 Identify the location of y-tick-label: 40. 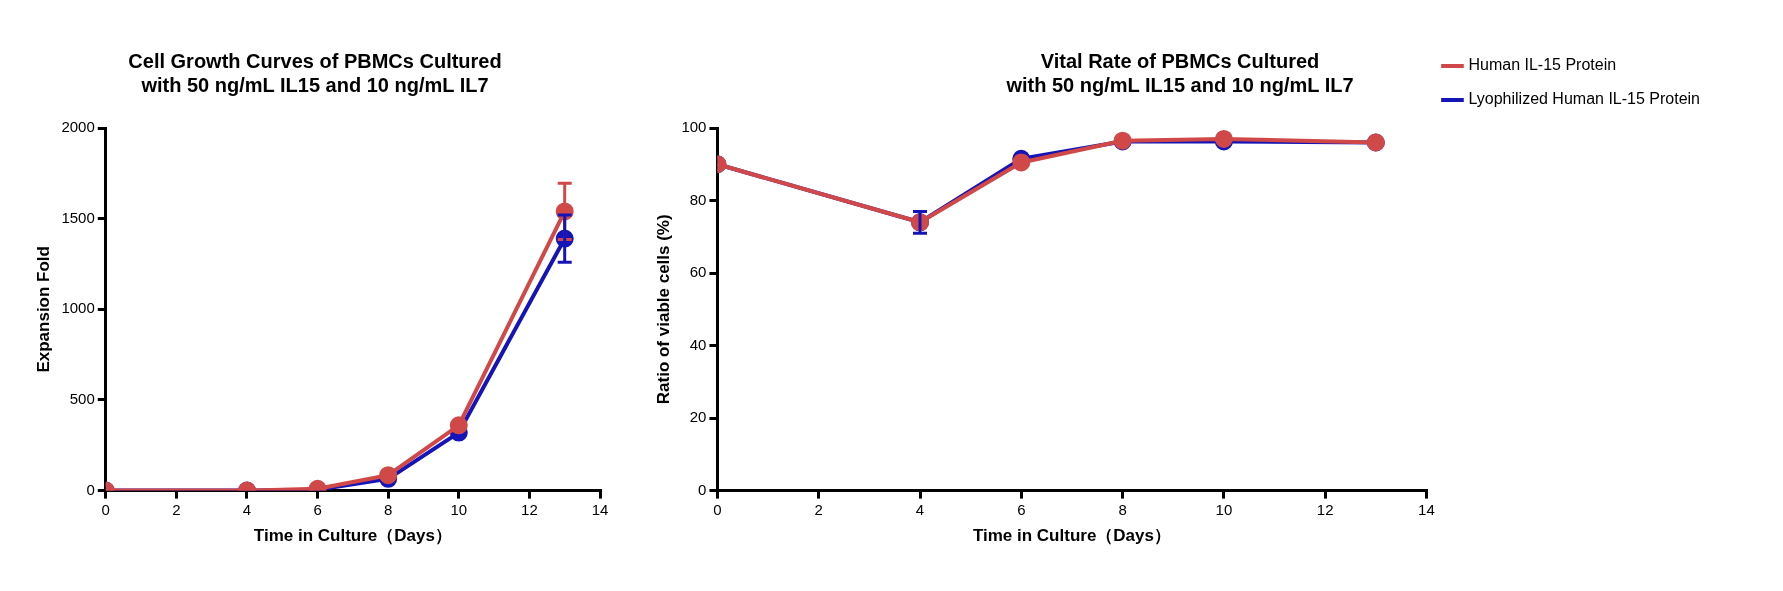
(698, 344).